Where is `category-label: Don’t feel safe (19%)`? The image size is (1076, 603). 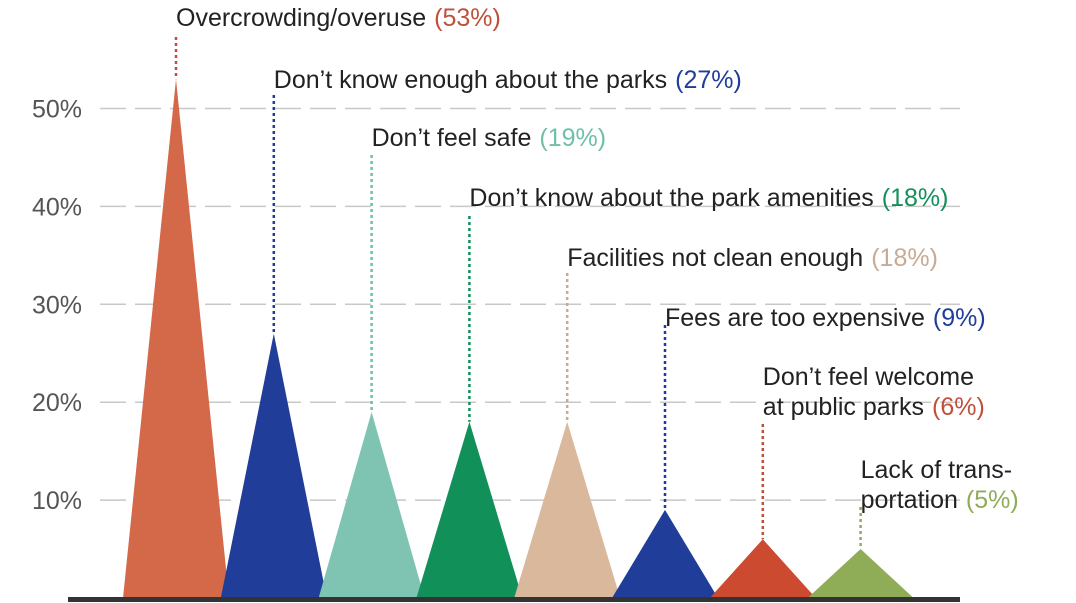 category-label: Don’t feel safe (19%) is located at coordinates (489, 138).